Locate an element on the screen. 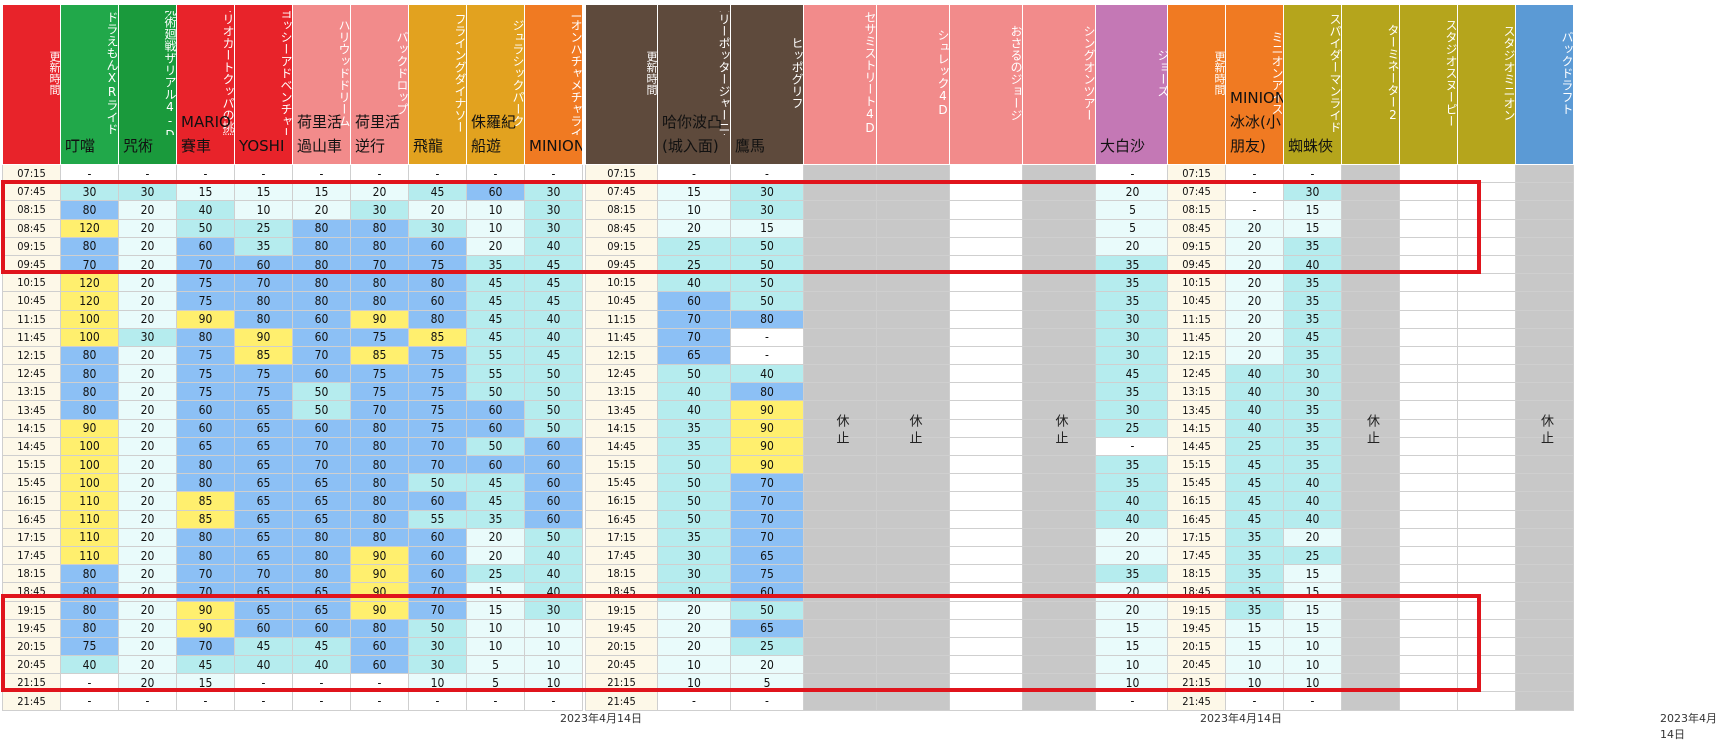 This screenshot has width=1730, height=742. ride-jp-name: ハリウッドドリーム is located at coordinates (343, 73).